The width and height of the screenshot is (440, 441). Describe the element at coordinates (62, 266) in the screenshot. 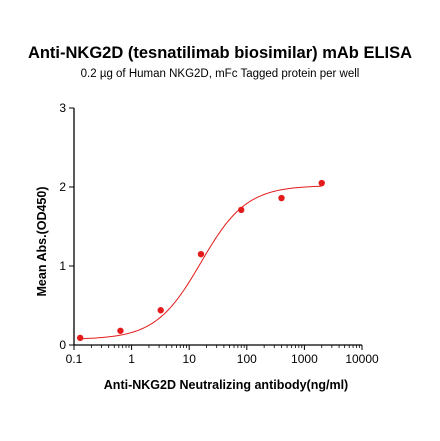

I see `y-tick-label: 1` at that location.